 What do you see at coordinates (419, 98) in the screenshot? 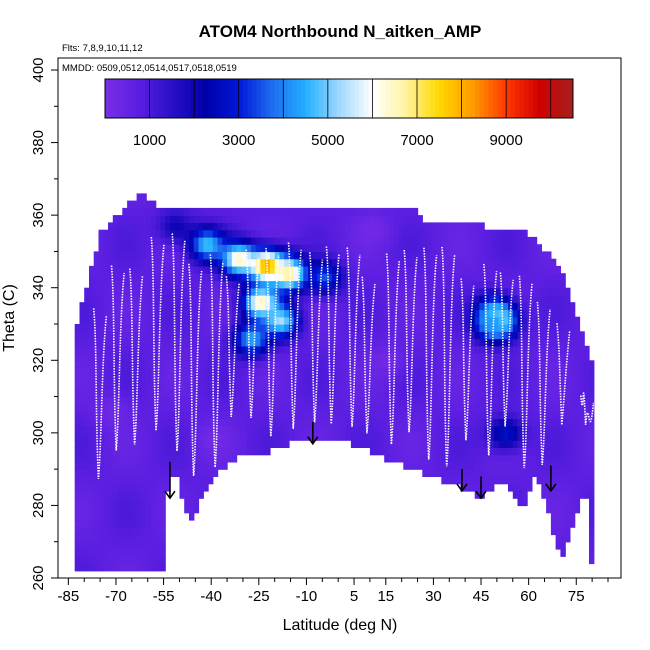
I see `colorbar-cell` at bounding box center [419, 98].